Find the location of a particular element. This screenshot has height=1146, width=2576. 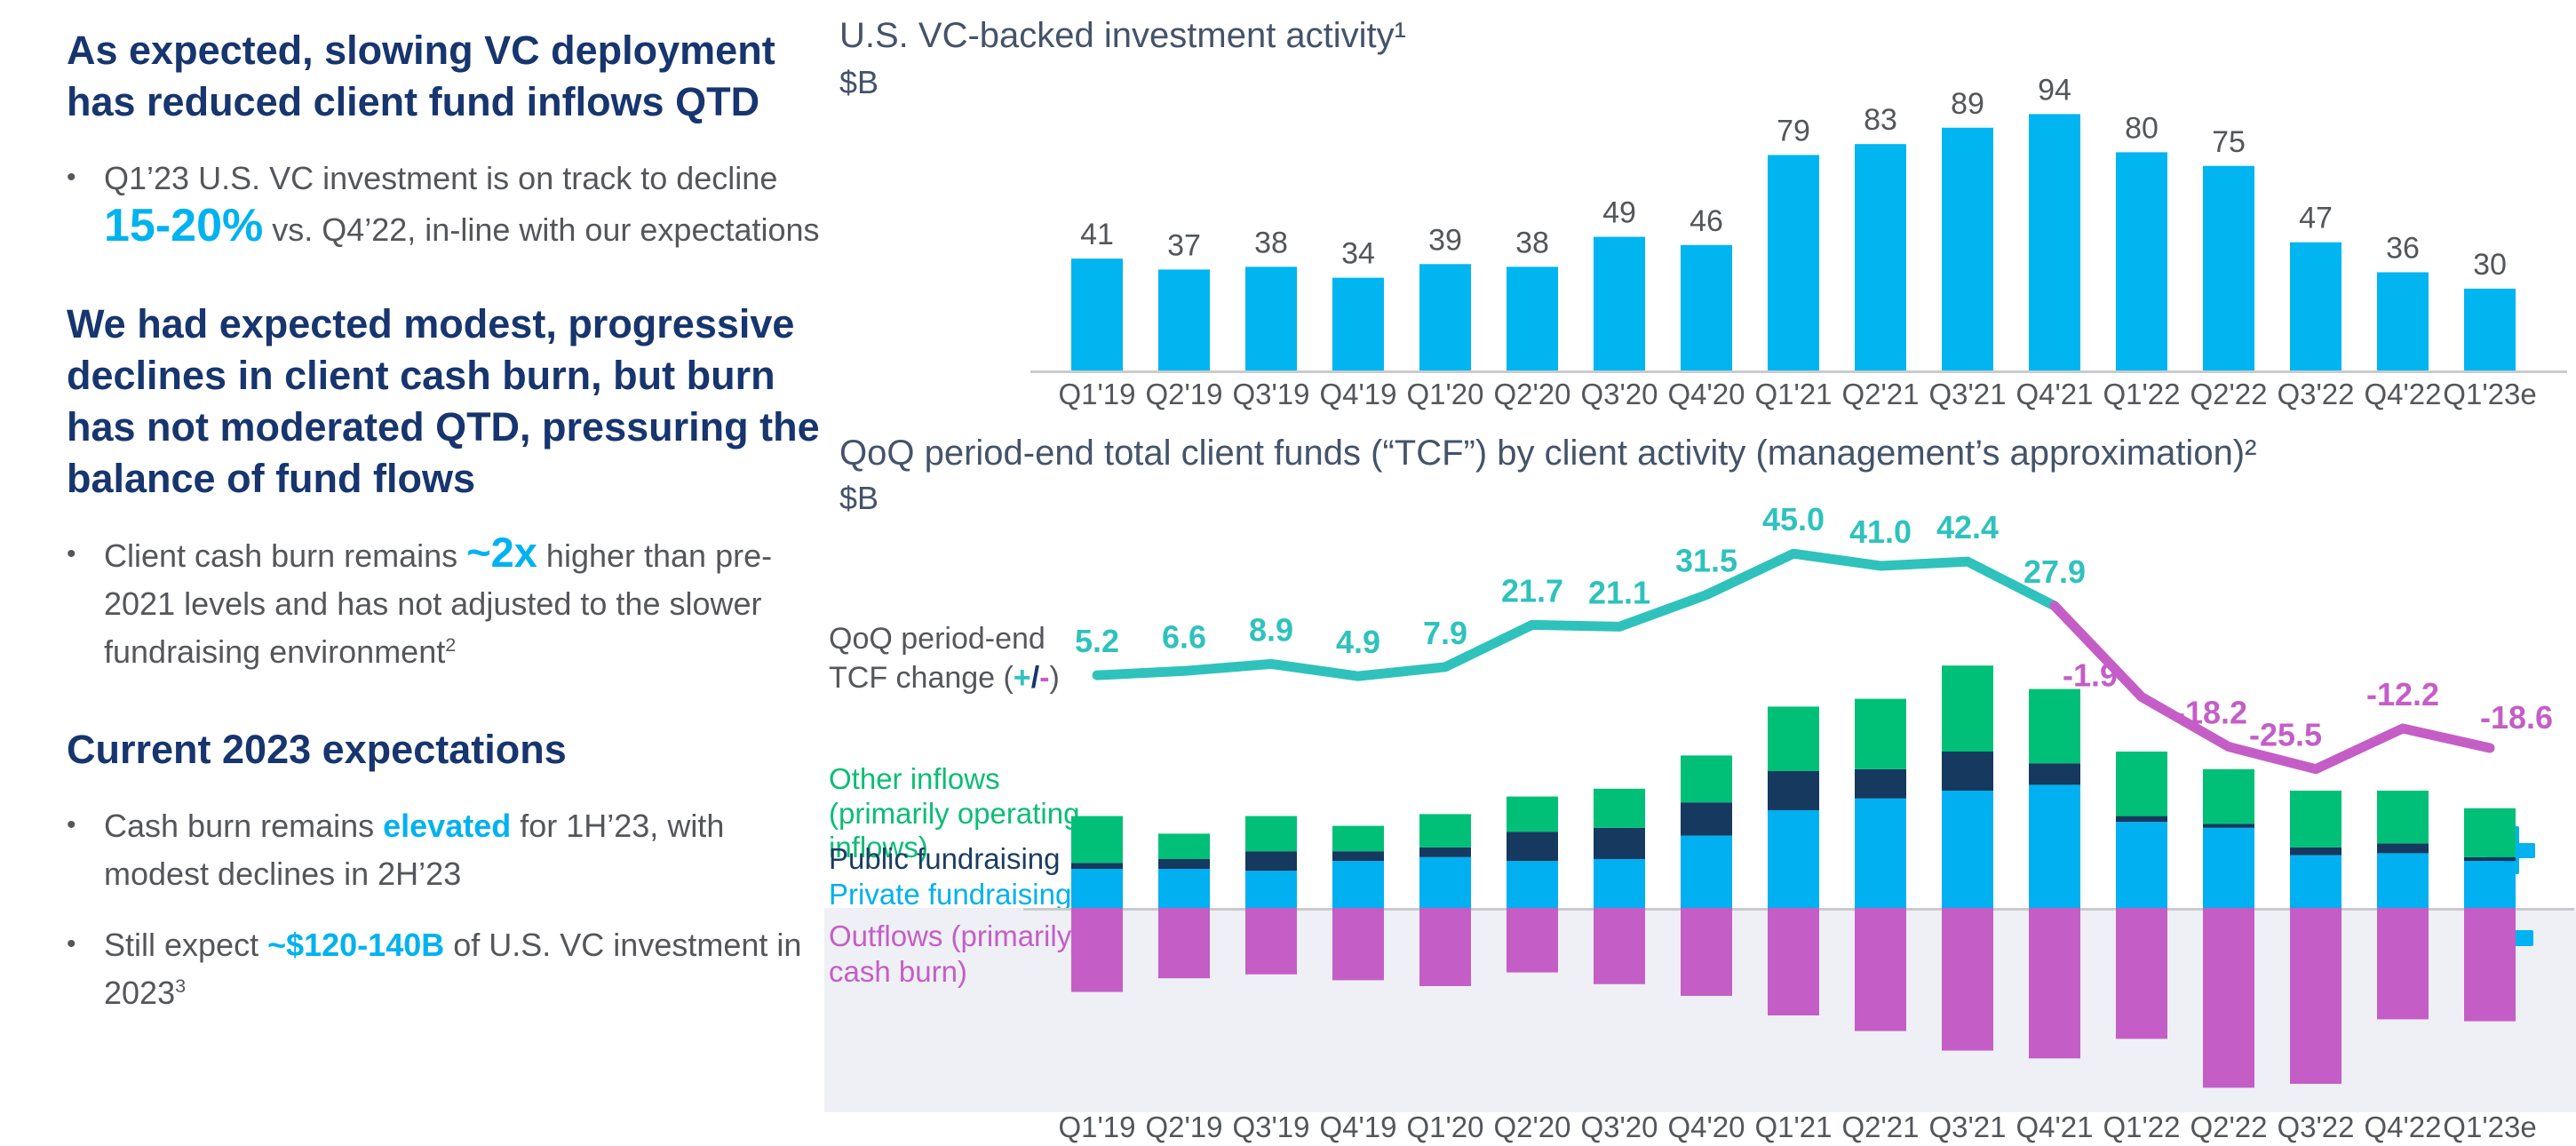

segment-other-Q4'19 is located at coordinates (1358, 838).